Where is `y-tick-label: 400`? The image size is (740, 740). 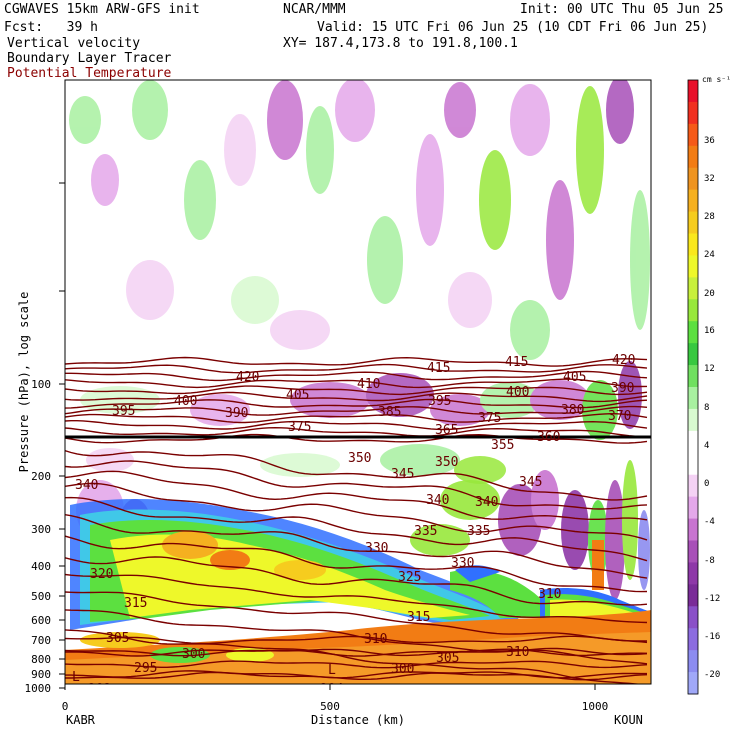
y-tick-label: 400 is located at coordinates (41, 566).